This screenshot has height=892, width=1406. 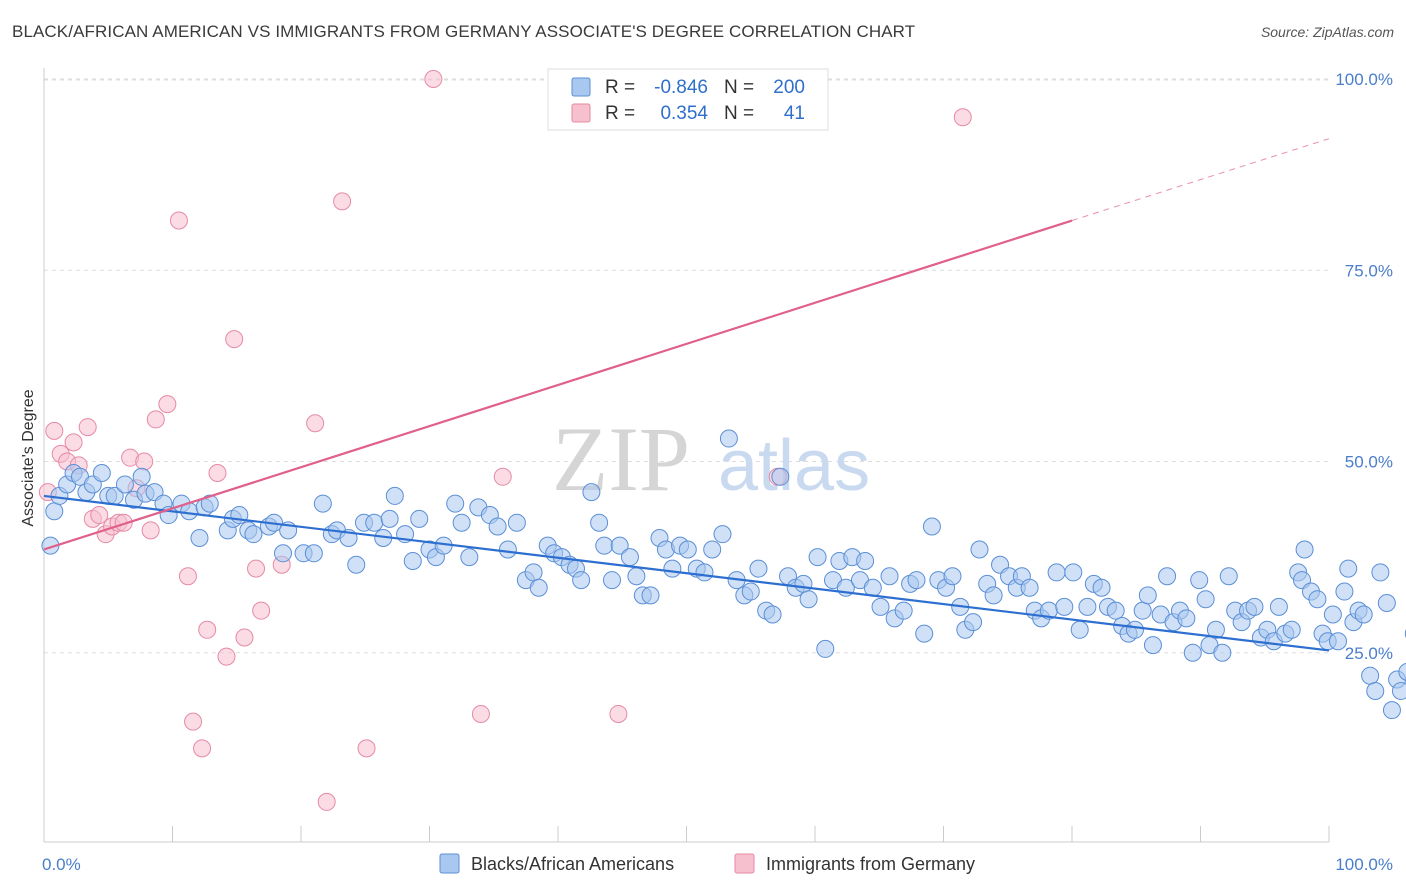 I want to click on chart-source: Source: ZipAtlas.com, so click(x=1327, y=32).